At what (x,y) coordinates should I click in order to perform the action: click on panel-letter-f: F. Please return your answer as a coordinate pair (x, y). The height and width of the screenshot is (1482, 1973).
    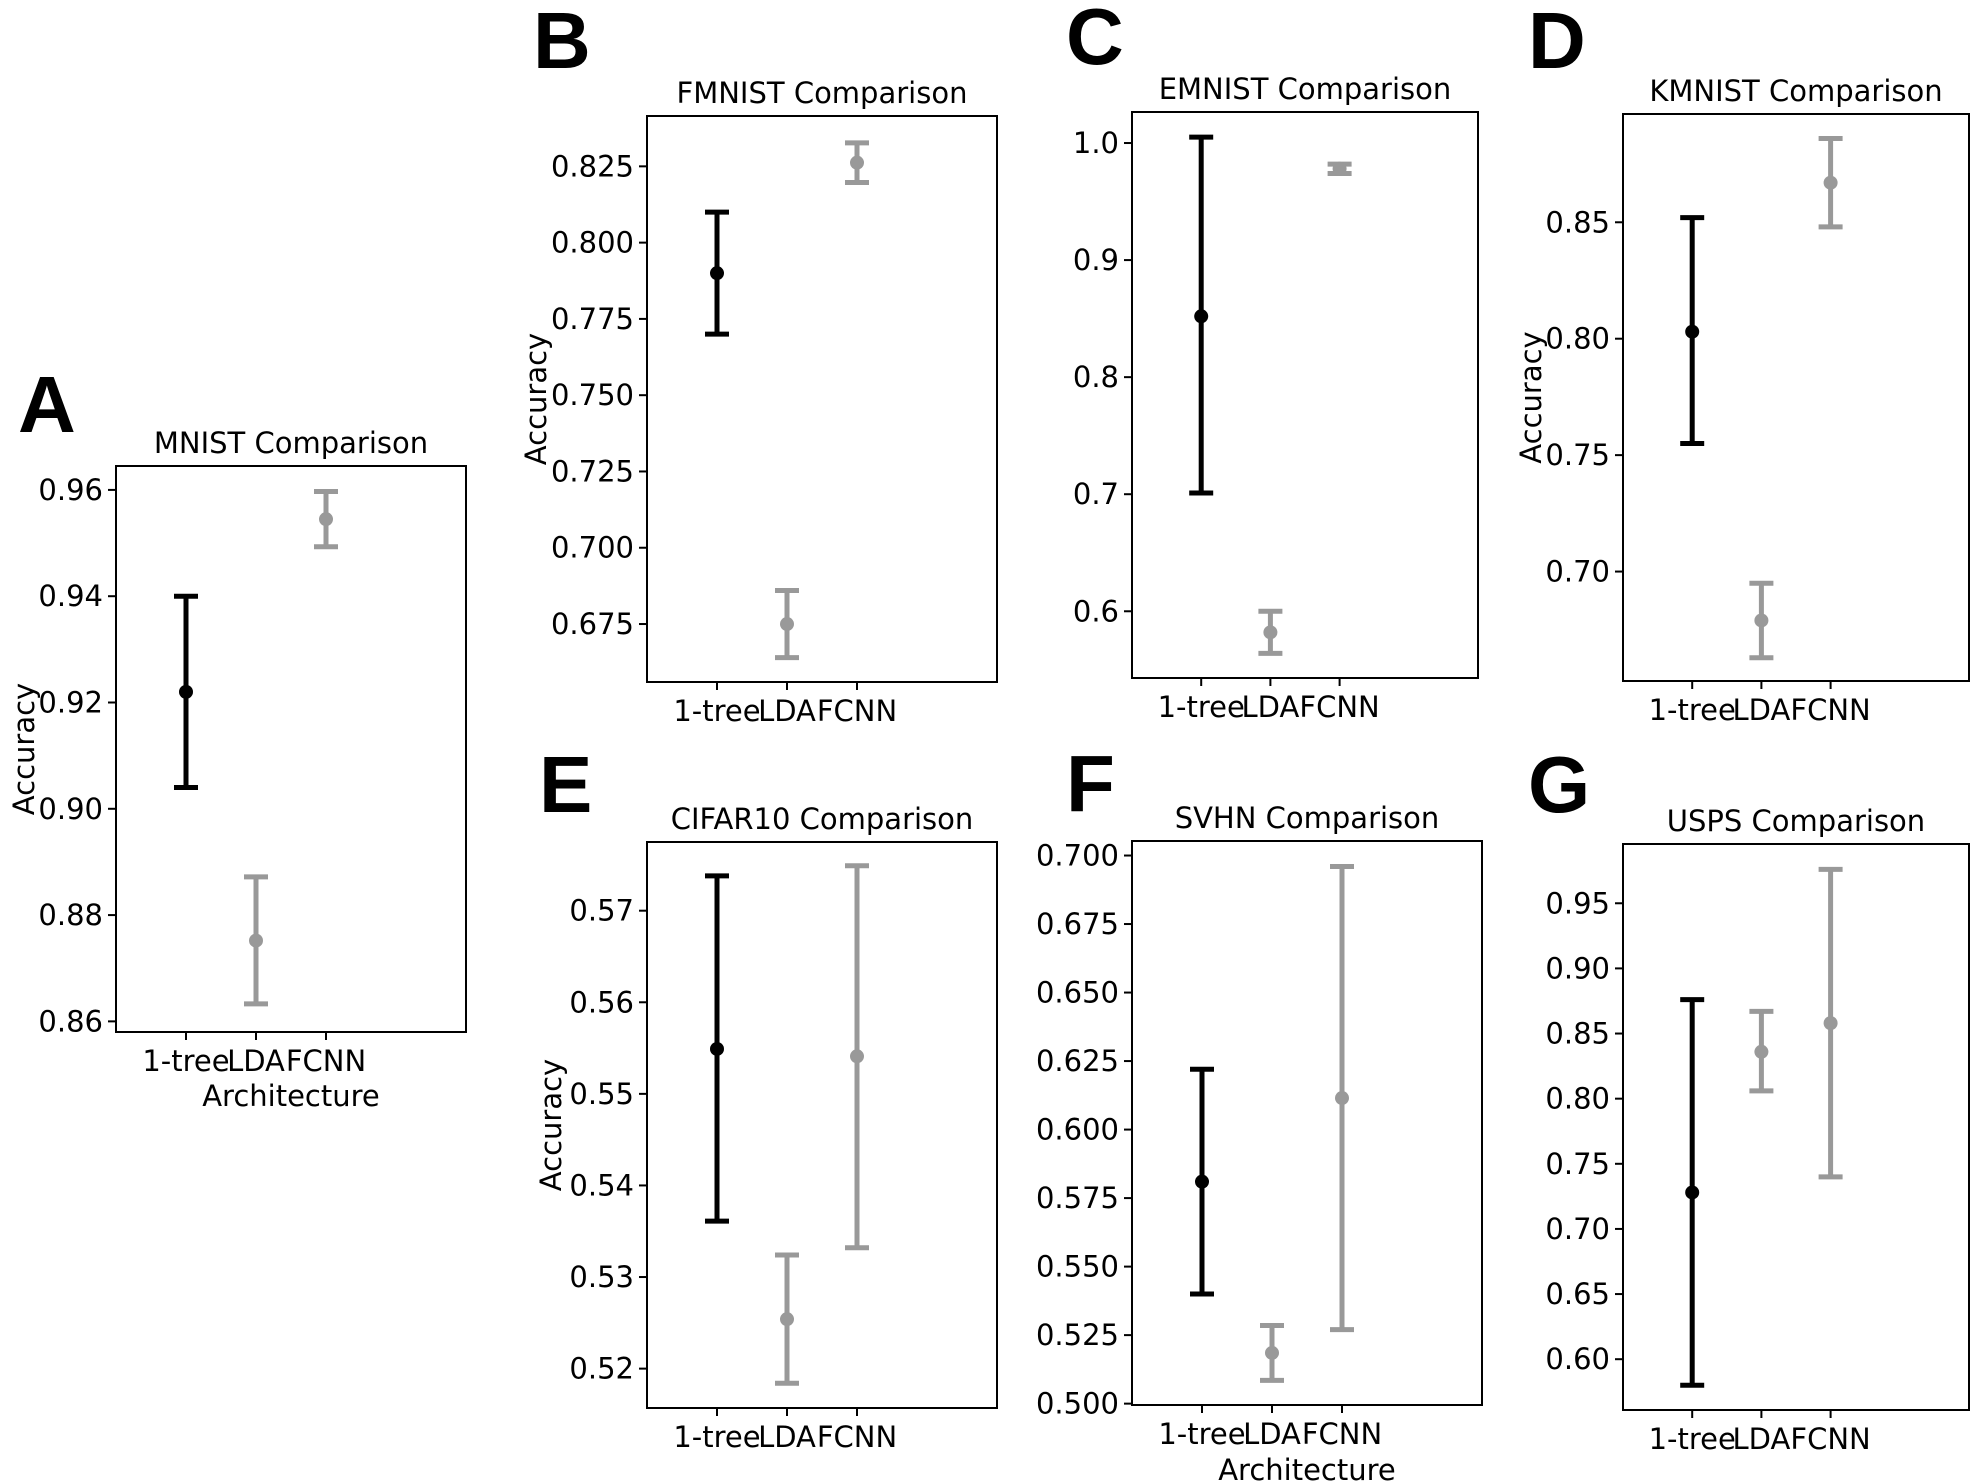
    Looking at the image, I should click on (1090, 783).